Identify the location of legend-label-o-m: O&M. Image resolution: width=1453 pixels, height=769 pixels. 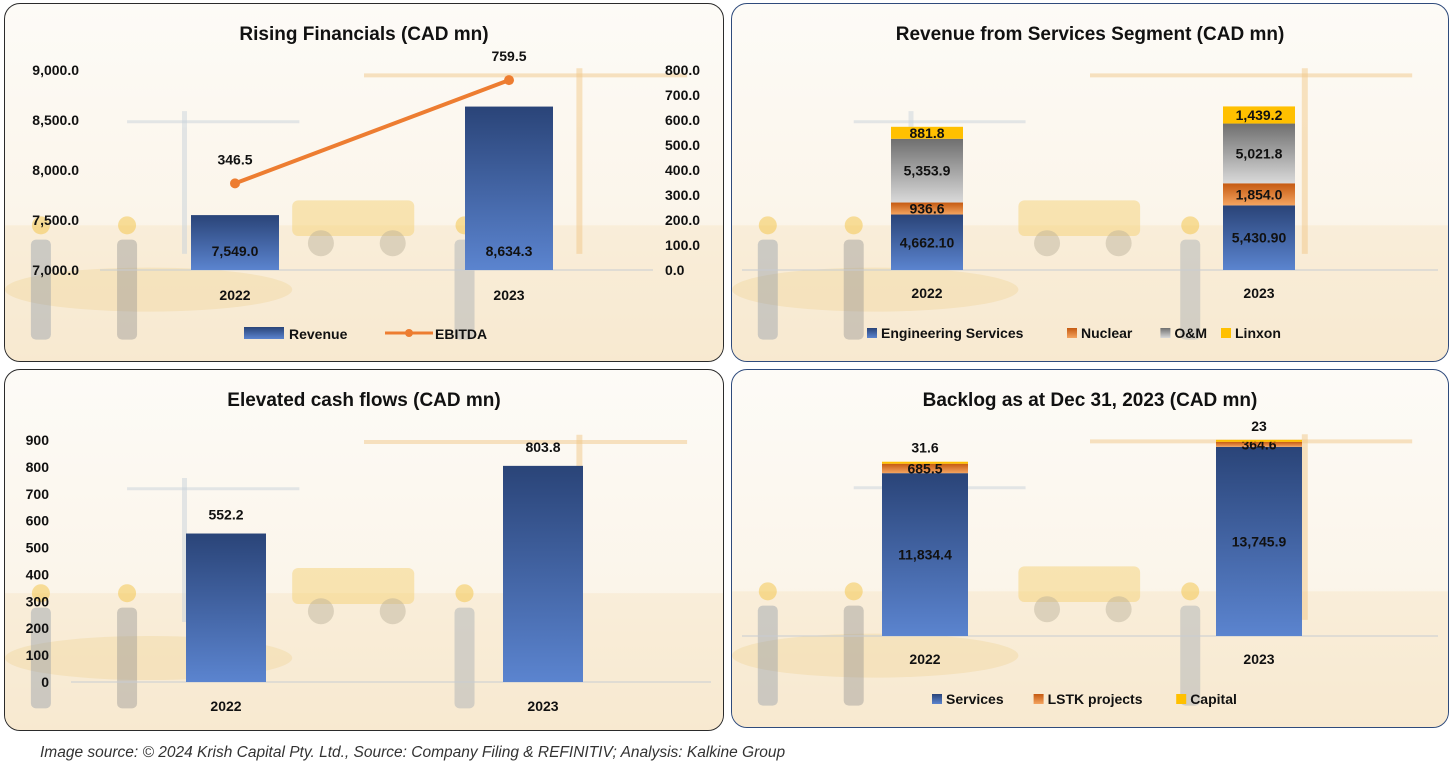
(1190, 333).